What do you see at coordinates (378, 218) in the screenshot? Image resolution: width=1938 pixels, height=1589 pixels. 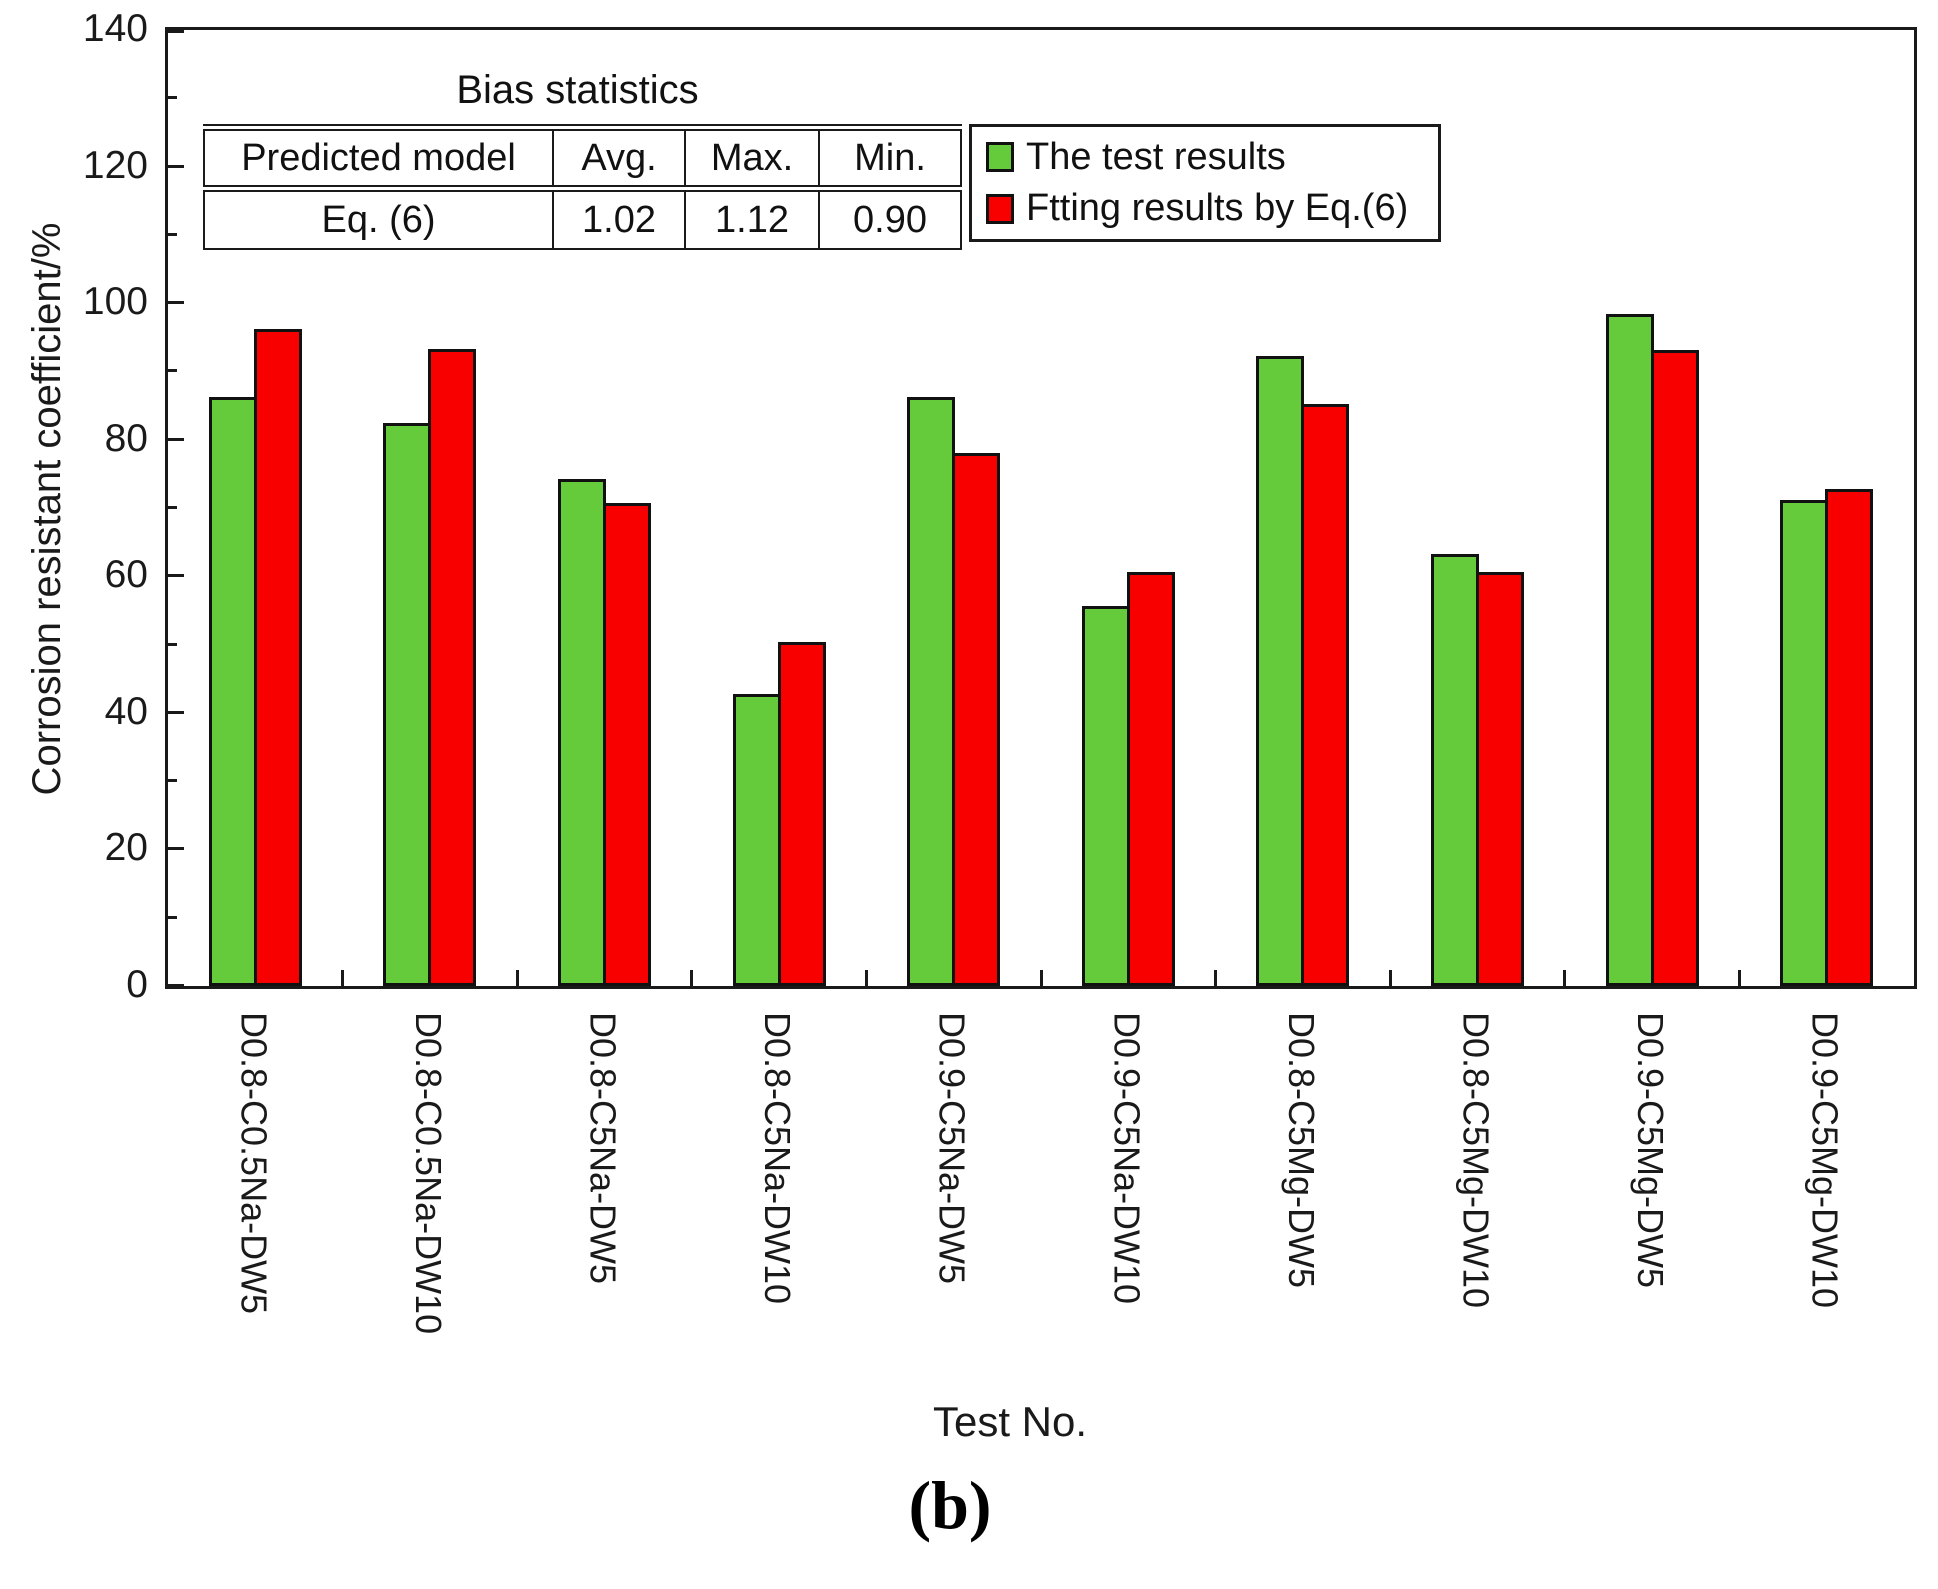 I see `bias-cell-model: Eq. (6)` at bounding box center [378, 218].